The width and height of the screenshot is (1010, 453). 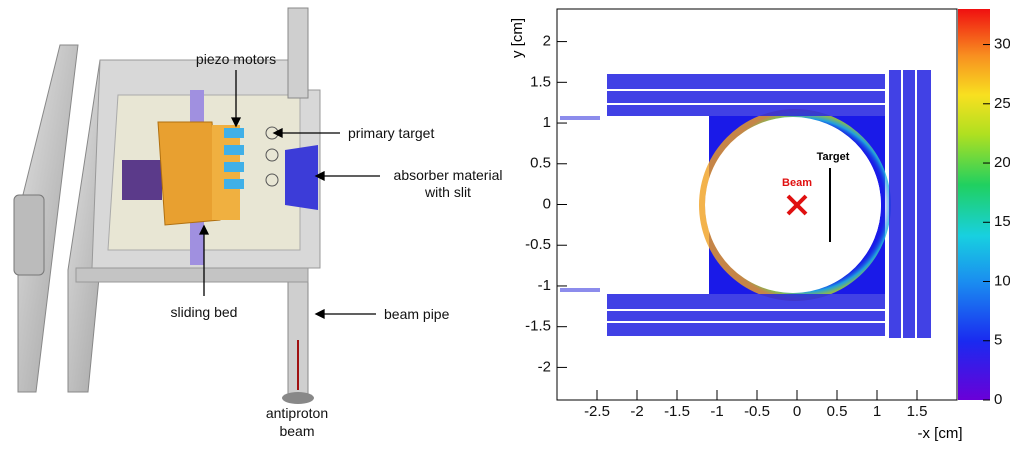 I want to click on x-tick-label: 0.5, so click(x=837, y=411).